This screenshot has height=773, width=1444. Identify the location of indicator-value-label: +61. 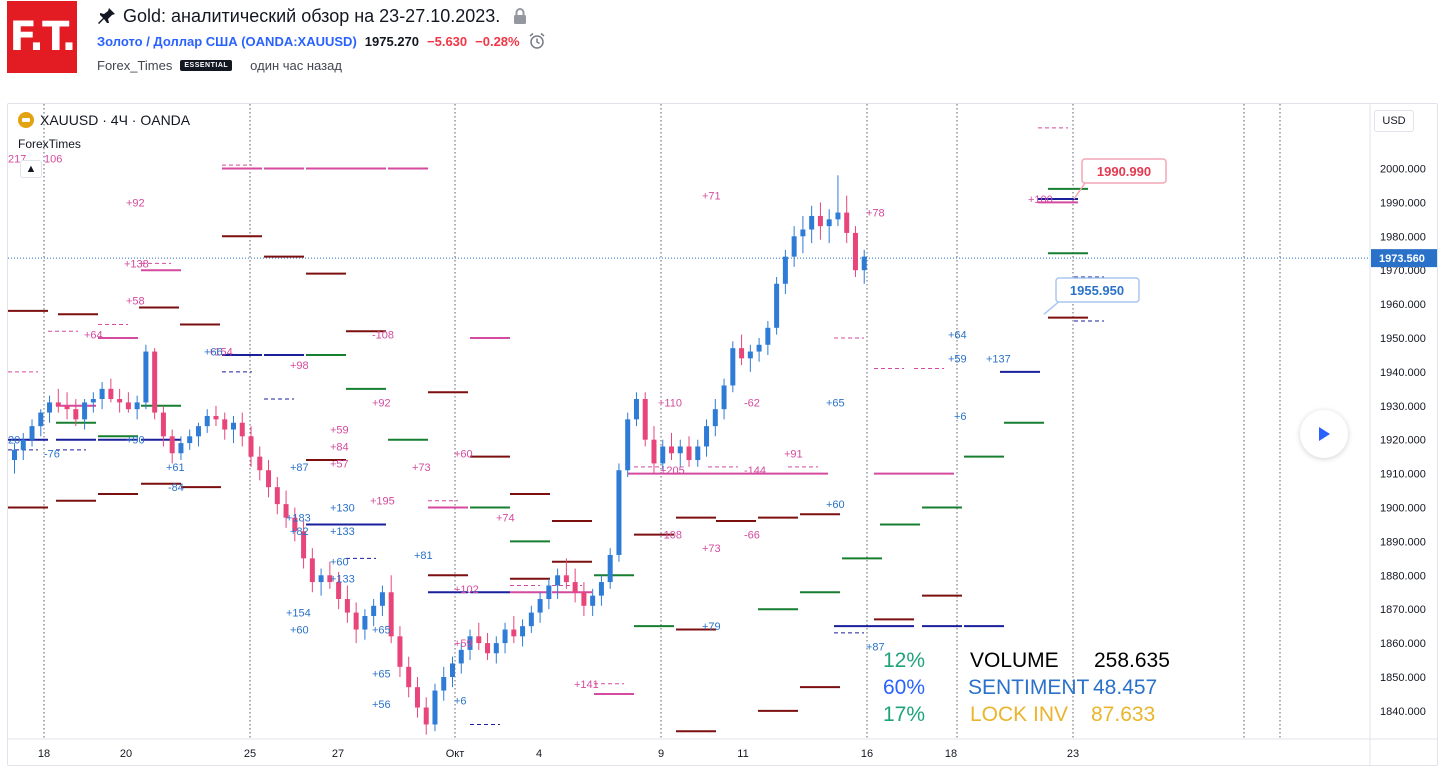
(175, 468).